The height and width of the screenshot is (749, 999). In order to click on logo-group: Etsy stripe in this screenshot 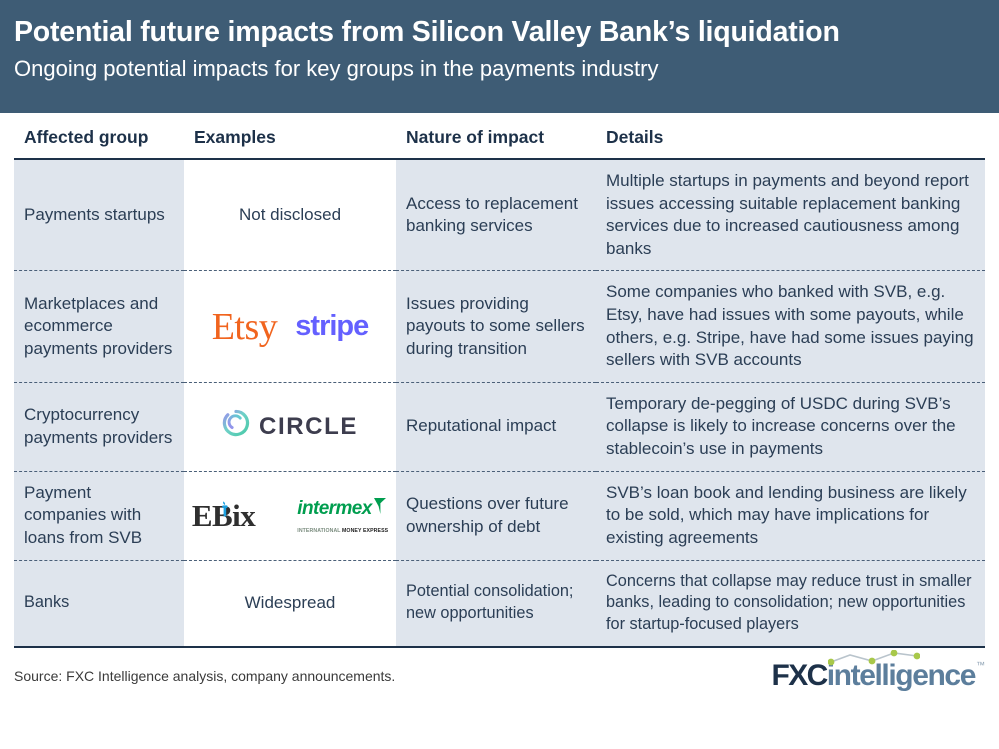, I will do `click(290, 327)`.